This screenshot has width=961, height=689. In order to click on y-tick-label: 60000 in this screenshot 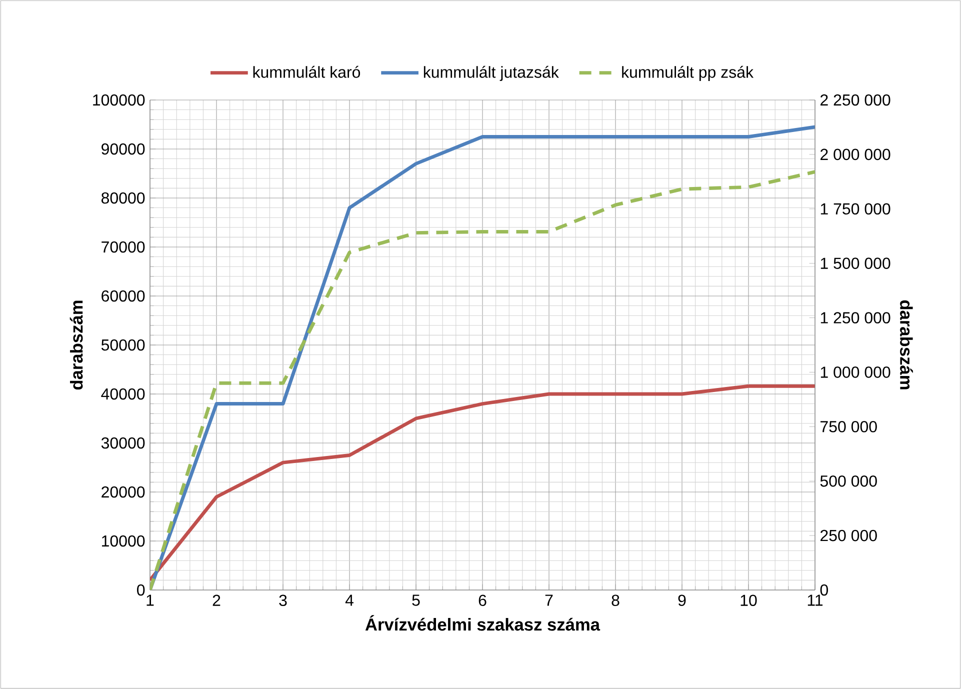, I will do `click(123, 296)`.